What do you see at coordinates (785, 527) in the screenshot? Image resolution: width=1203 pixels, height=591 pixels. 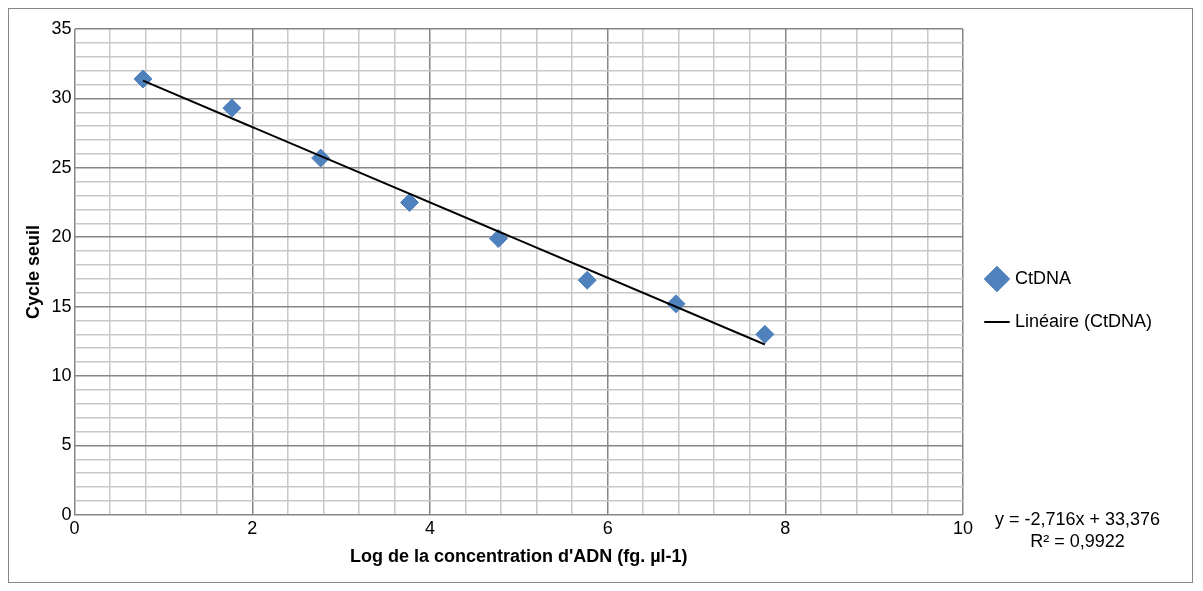 I see `x-tick-label: 8` at bounding box center [785, 527].